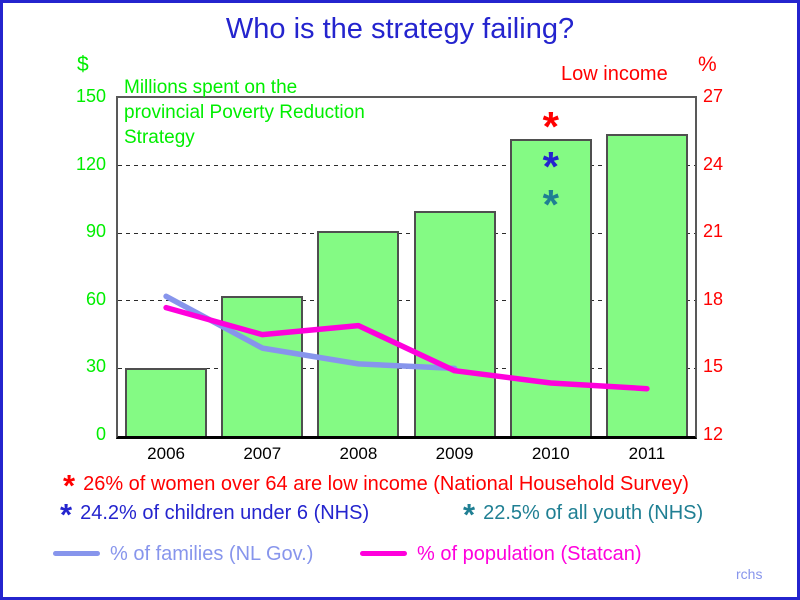 This screenshot has height=600, width=800. I want to click on legend-group-population: % of population (Statcan), so click(501, 554).